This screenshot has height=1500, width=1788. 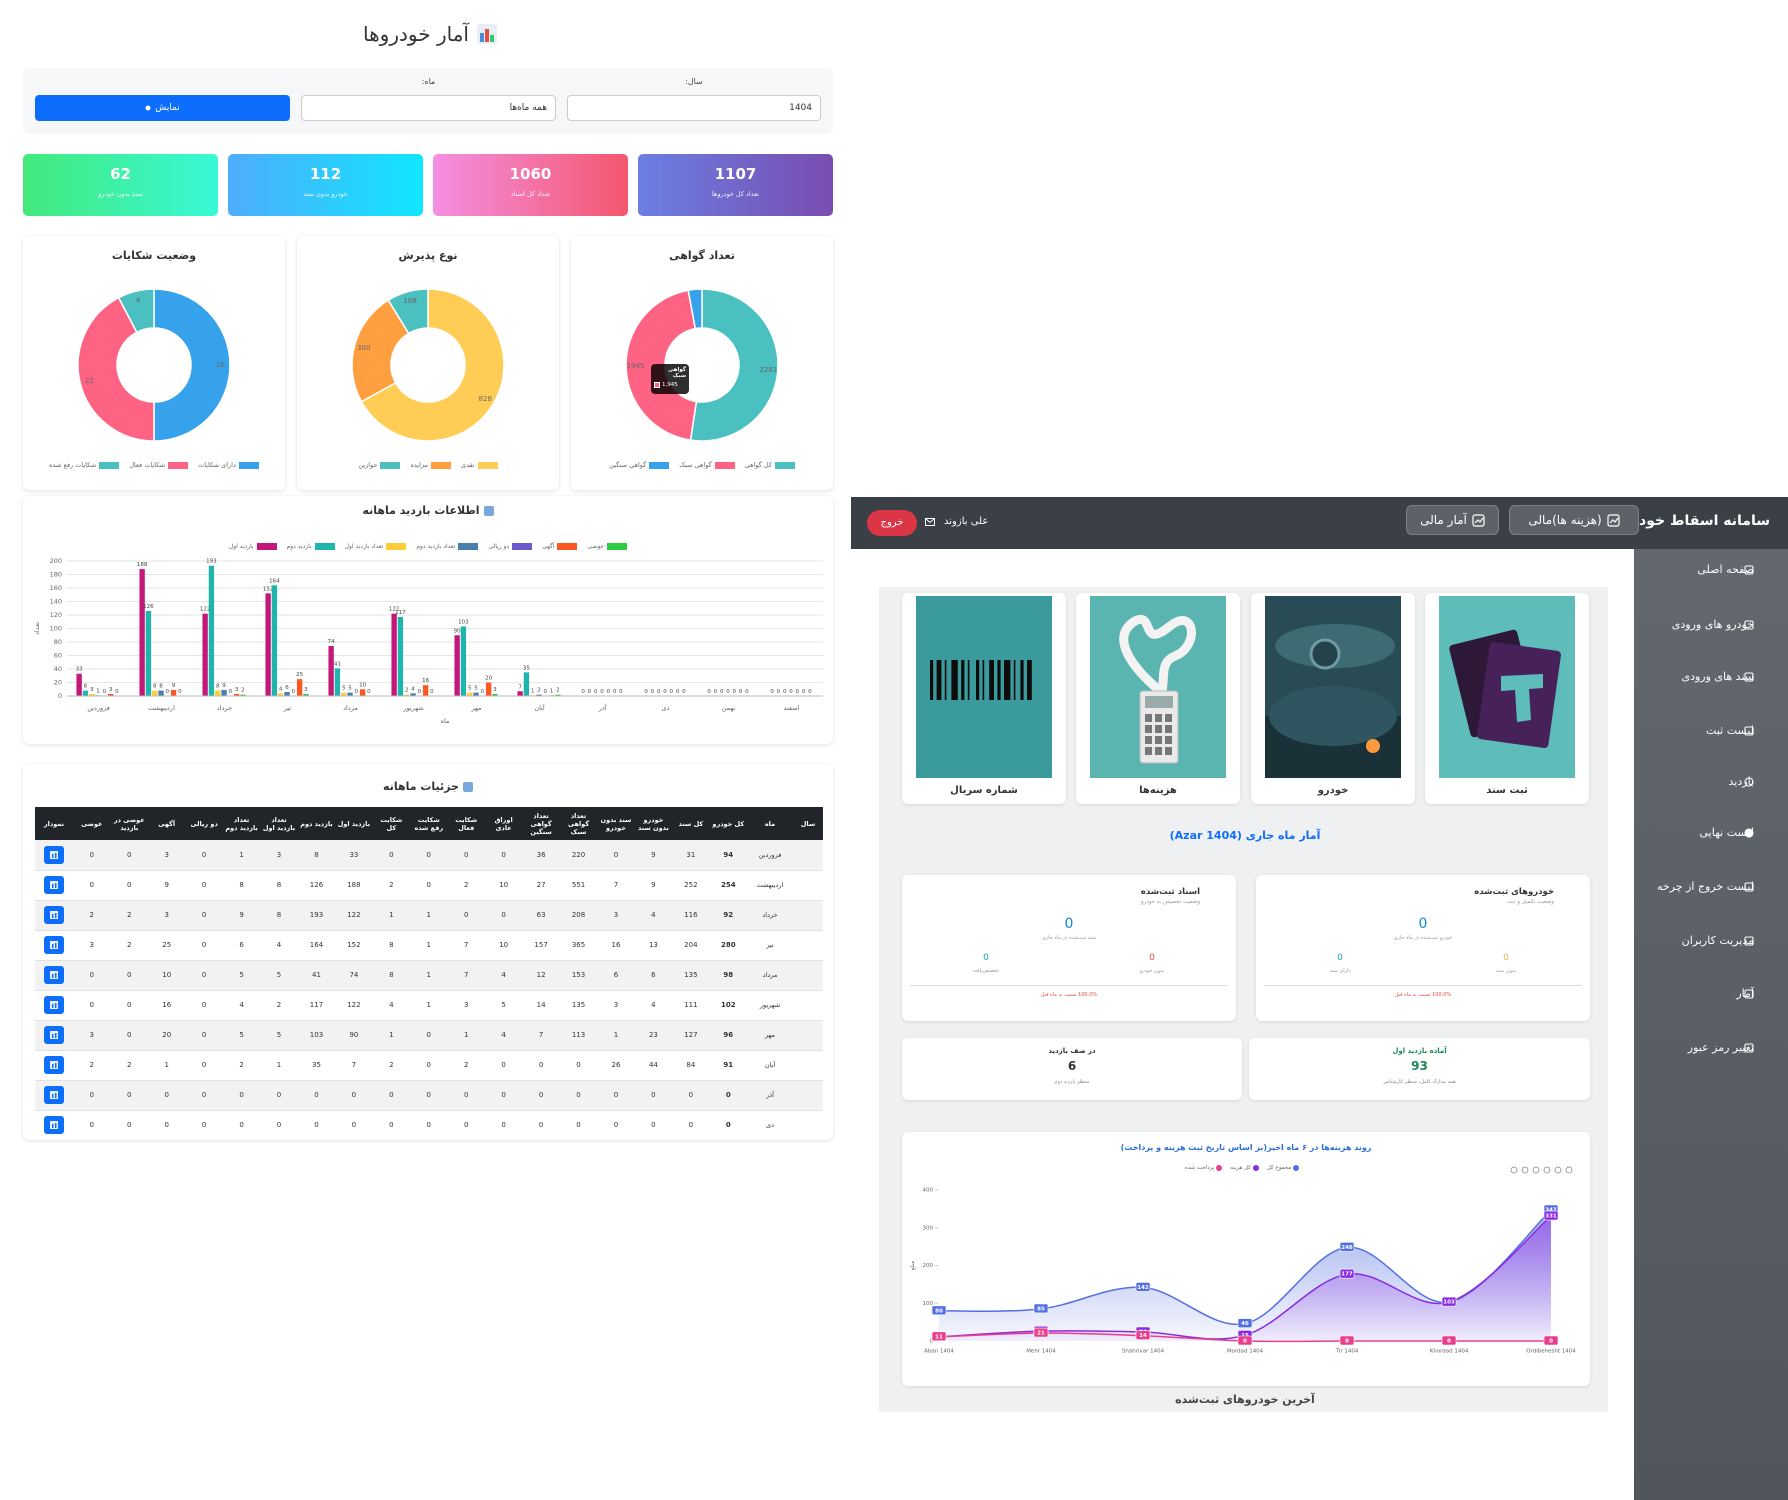 What do you see at coordinates (1705, 886) in the screenshot?
I see `sidebar-item: لیست خروج از چرخه` at bounding box center [1705, 886].